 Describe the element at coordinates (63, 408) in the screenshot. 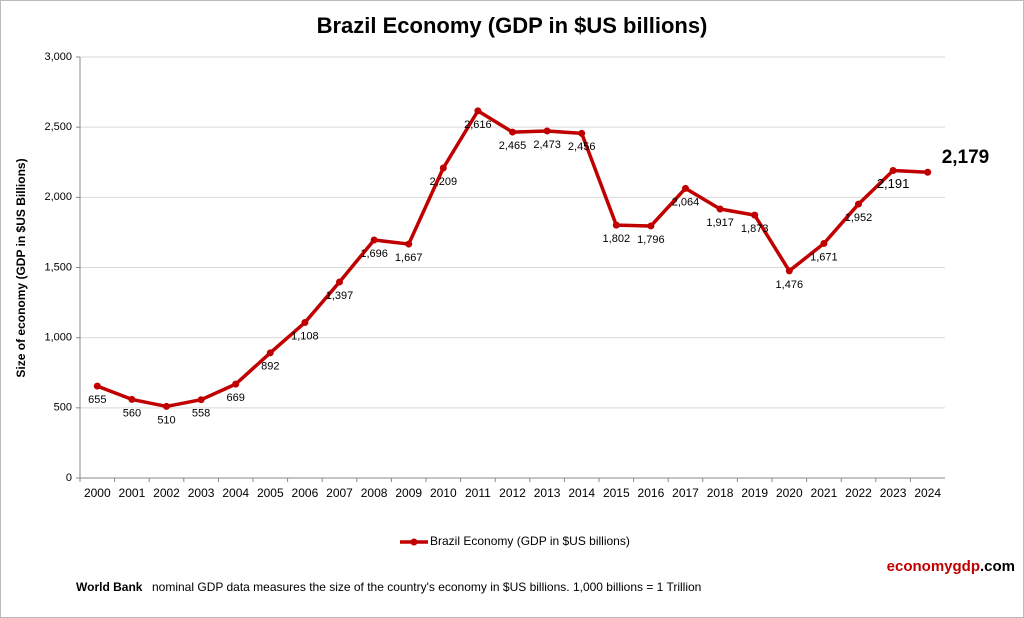

I see `y-tick-label: 500` at that location.